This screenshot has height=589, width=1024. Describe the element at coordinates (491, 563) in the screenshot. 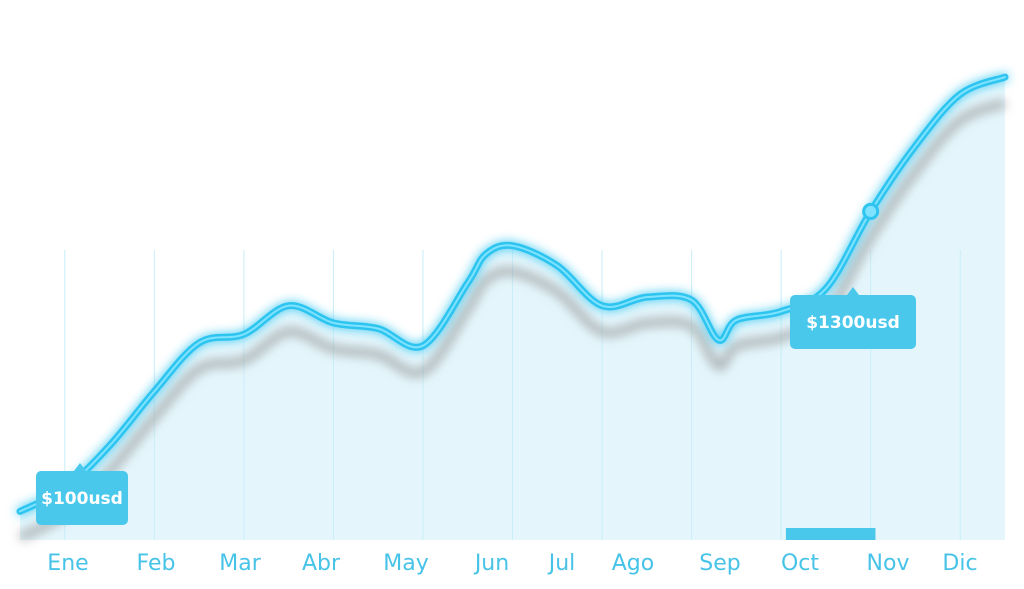

I see `x-tick-label-jun: Jun` at that location.